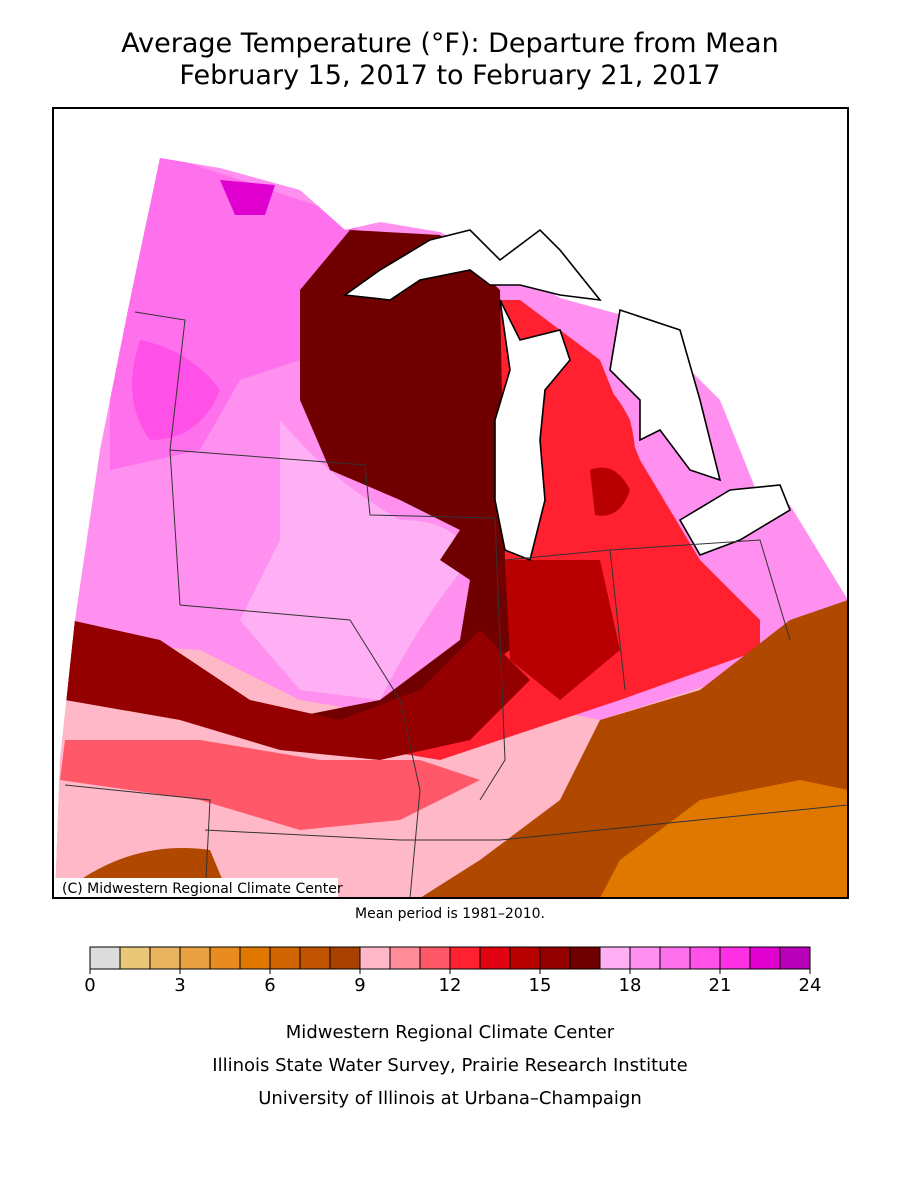 Image resolution: width=900 pixels, height=1204 pixels. What do you see at coordinates (269, 985) in the screenshot?
I see `colorbar-tick-label: 6` at bounding box center [269, 985].